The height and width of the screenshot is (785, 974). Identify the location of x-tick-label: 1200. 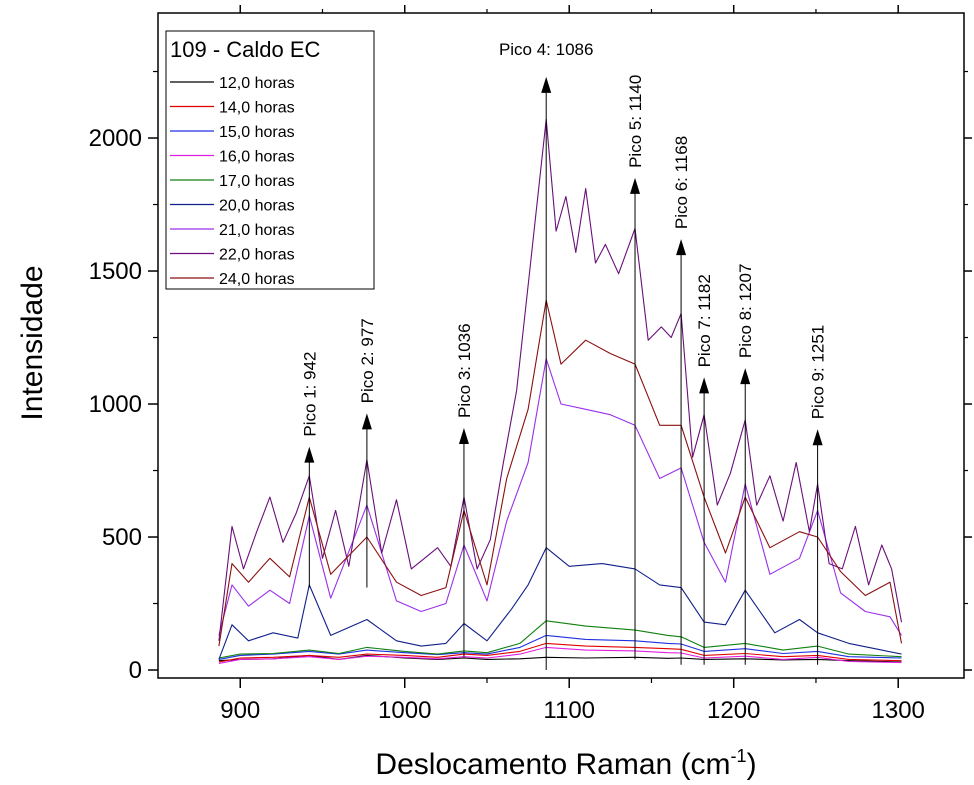
(733, 710).